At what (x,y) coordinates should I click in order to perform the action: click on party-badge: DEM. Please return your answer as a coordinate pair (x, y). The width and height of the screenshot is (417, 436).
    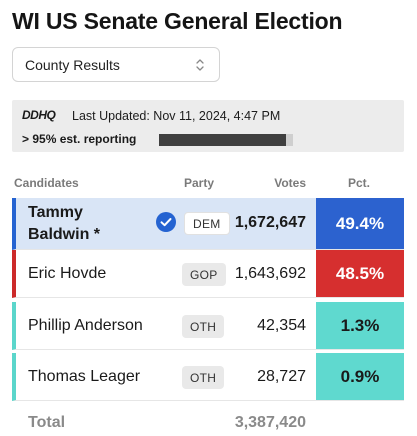
    Looking at the image, I should click on (207, 223).